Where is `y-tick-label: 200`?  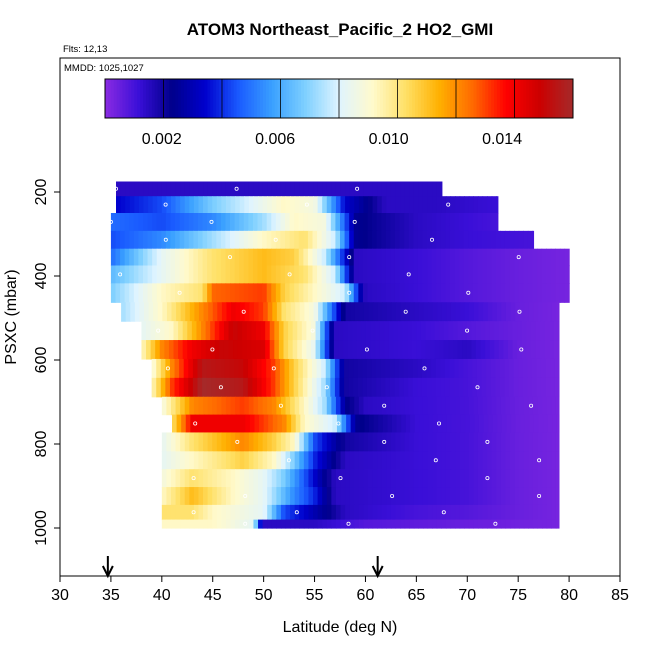 y-tick-label: 200 is located at coordinates (41, 192).